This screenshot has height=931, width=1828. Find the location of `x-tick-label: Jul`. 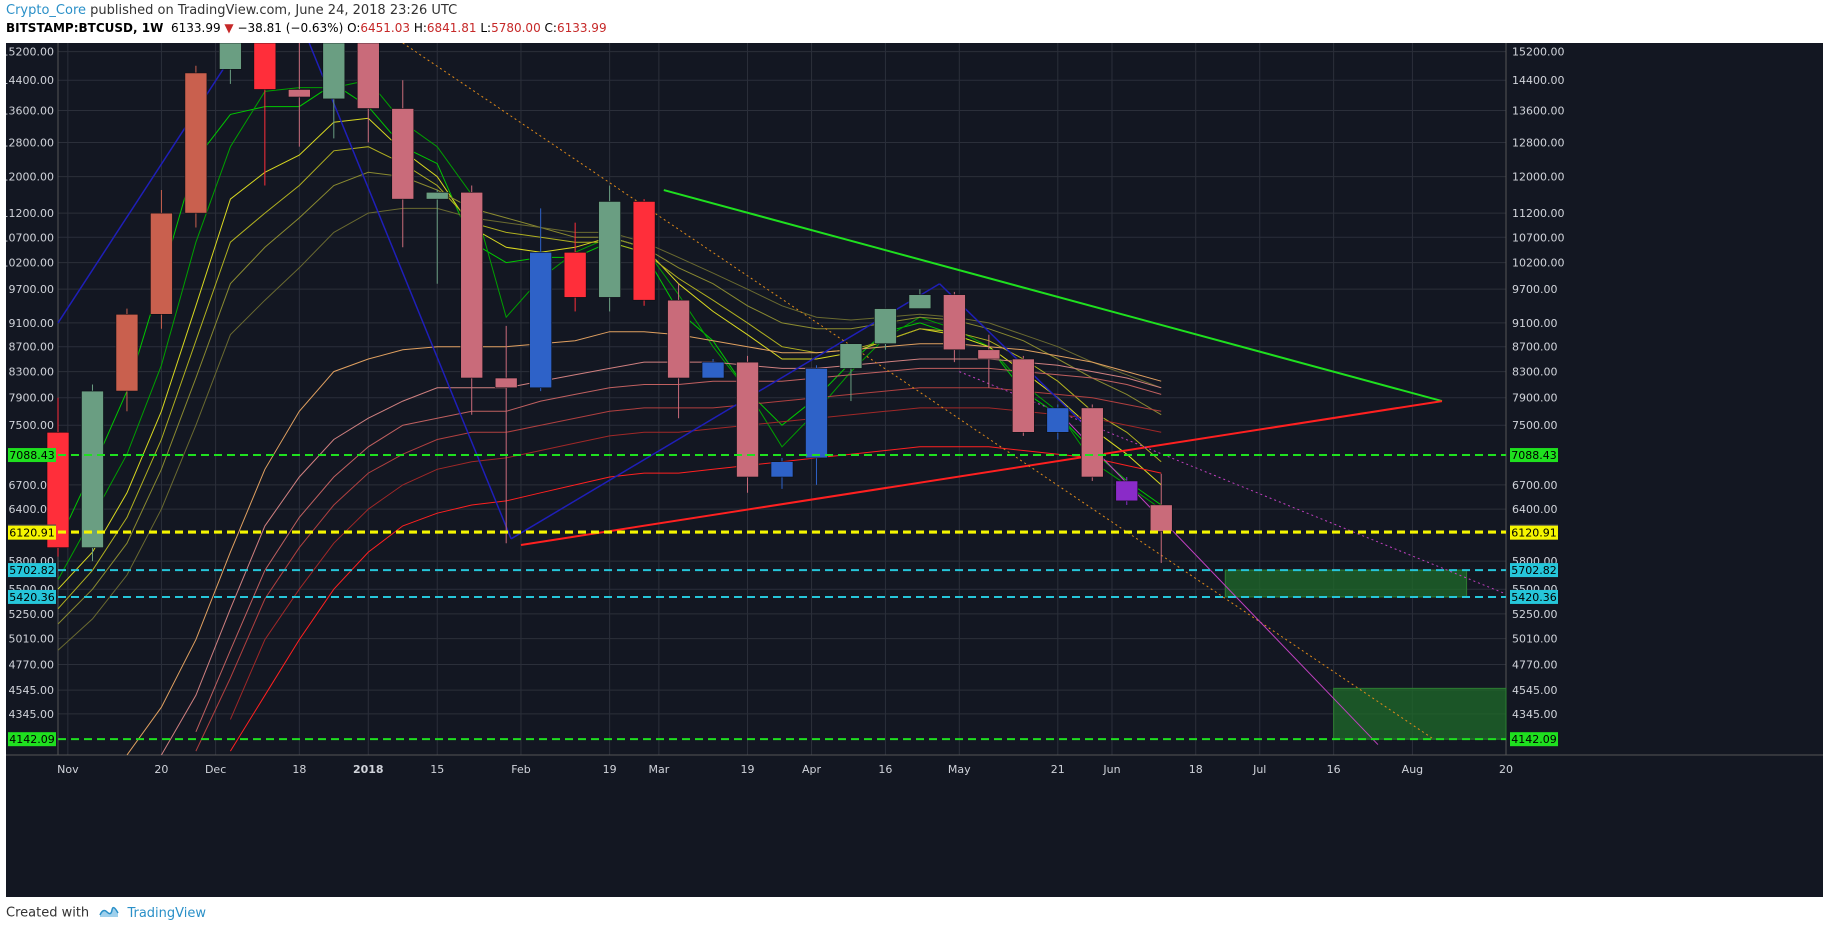

x-tick-label: Jul is located at coordinates (1259, 769).